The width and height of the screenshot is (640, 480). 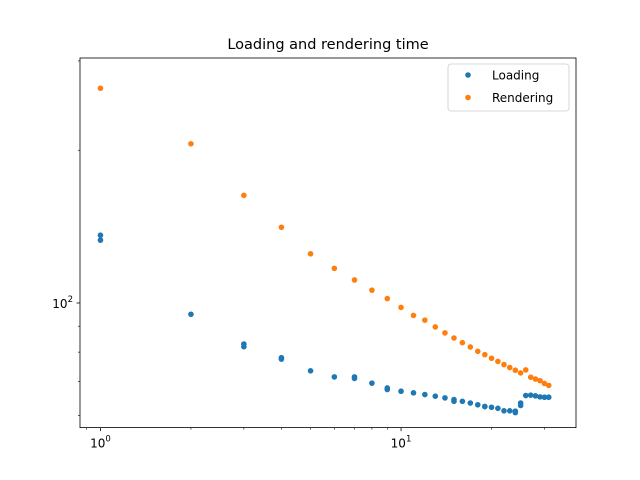 What do you see at coordinates (468, 75) in the screenshot?
I see `legend-marker-loading` at bounding box center [468, 75].